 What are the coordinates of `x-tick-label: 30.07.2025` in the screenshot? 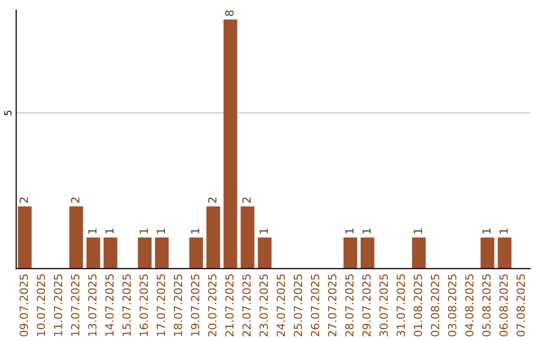 It's located at (383, 305).